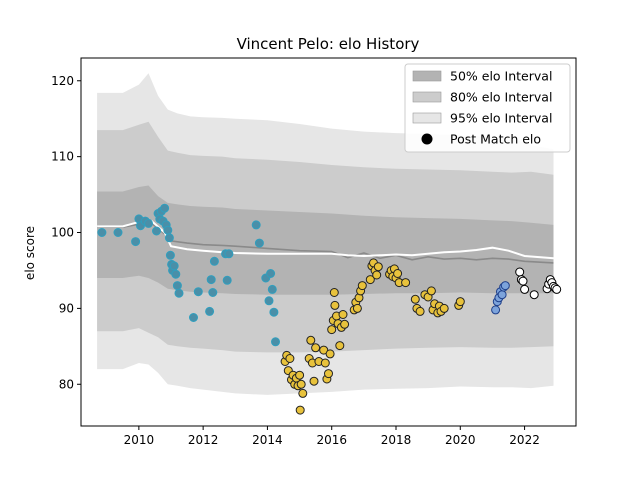 This screenshot has height=480, width=640. What do you see at coordinates (427, 139) in the screenshot?
I see `legend-marker` at bounding box center [427, 139].